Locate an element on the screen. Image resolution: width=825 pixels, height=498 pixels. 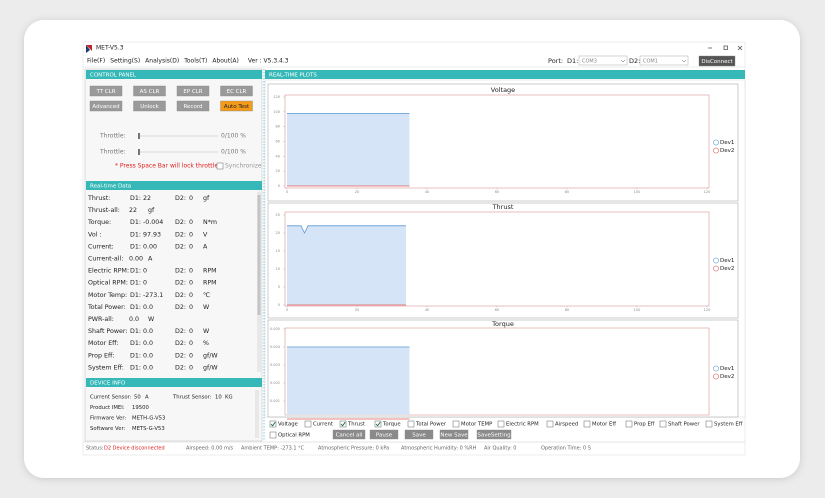
scrollbar is located at coordinates (257, 414).